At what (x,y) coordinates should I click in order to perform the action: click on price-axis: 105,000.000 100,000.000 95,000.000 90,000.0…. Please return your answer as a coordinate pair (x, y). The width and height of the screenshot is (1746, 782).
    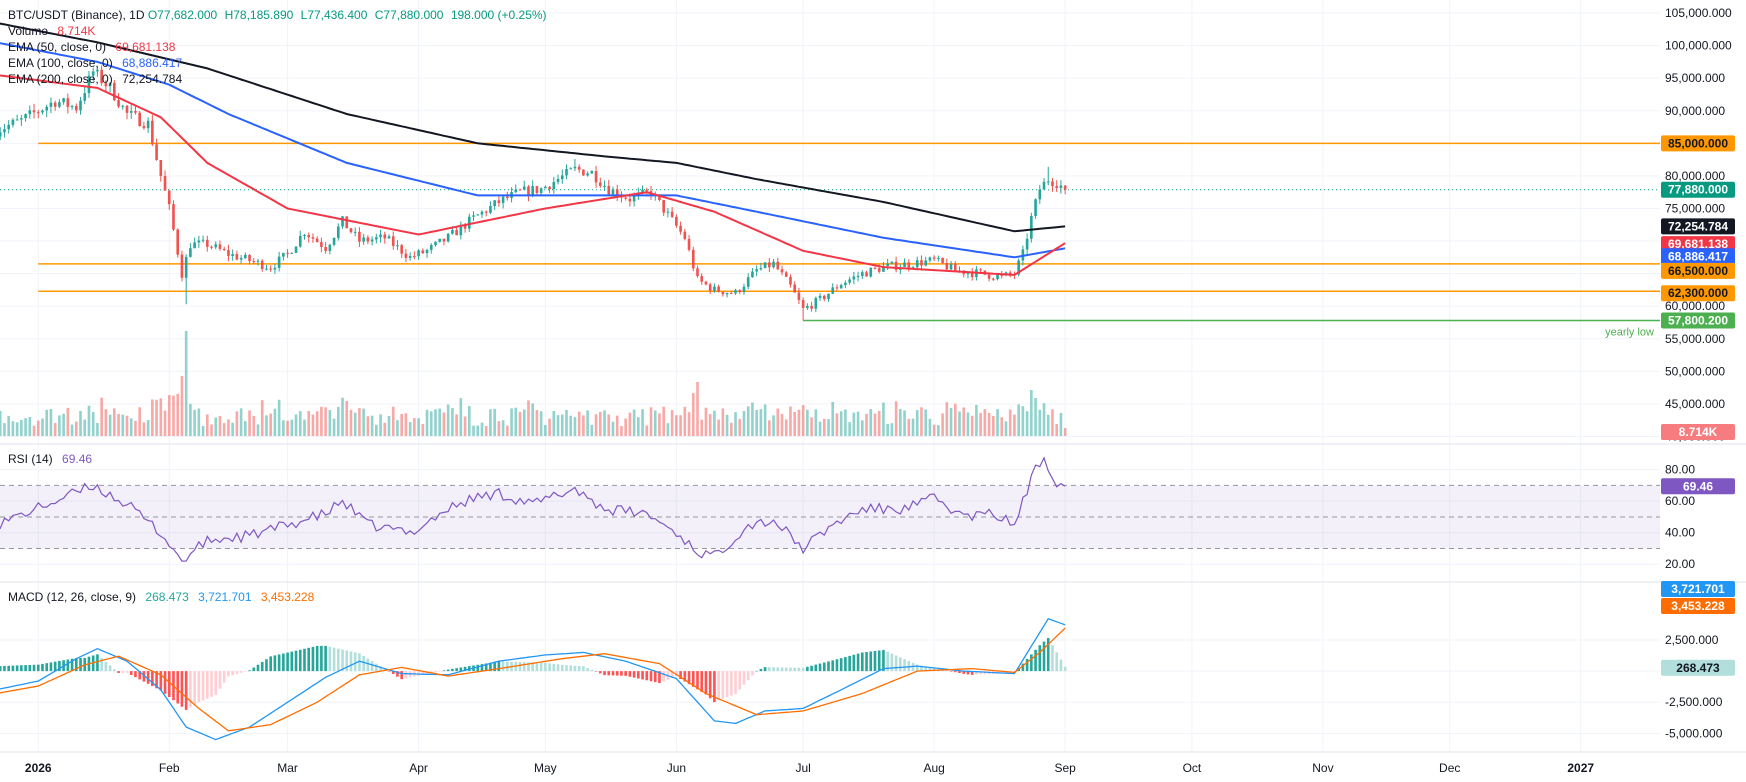
    Looking at the image, I should click on (1698, 373).